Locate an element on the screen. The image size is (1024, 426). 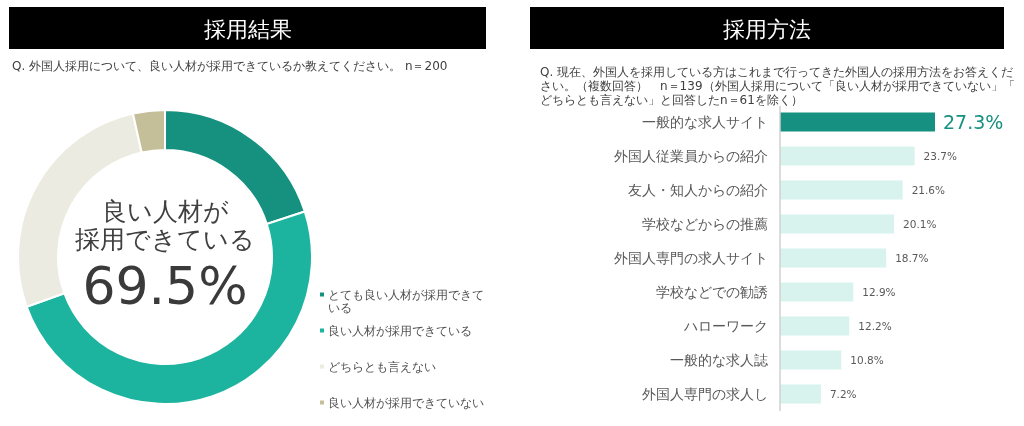
y-tick-label: 外国人従業員からの紹介 is located at coordinates (691, 156).